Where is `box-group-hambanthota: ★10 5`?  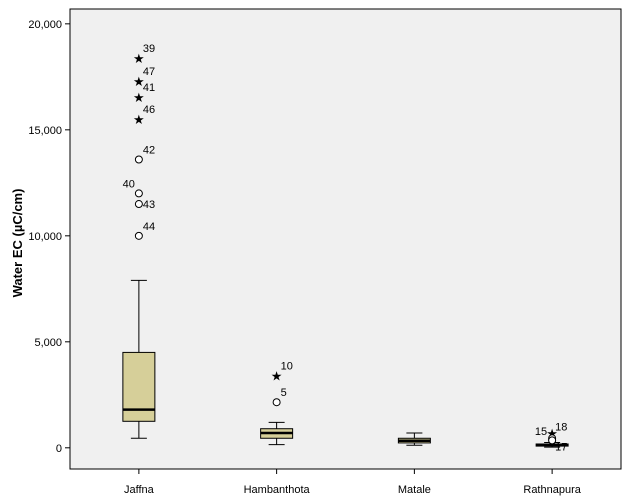 box-group-hambanthota: ★10 5 is located at coordinates (277, 403).